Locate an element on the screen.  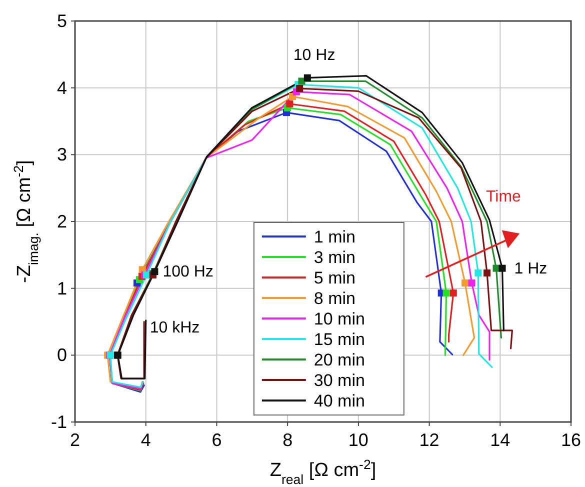
y-tick-label: 5 is located at coordinates (61, 21).